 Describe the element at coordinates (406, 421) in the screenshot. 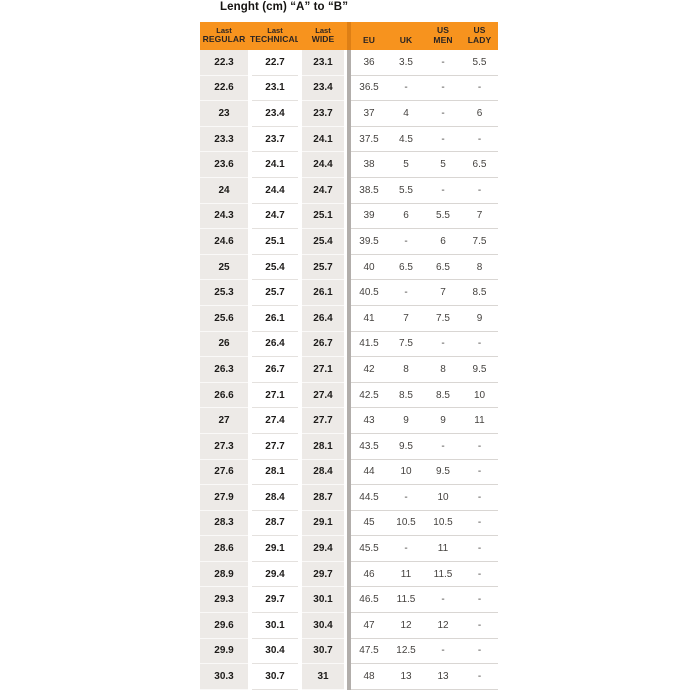

I see `cell-uk: 9` at that location.